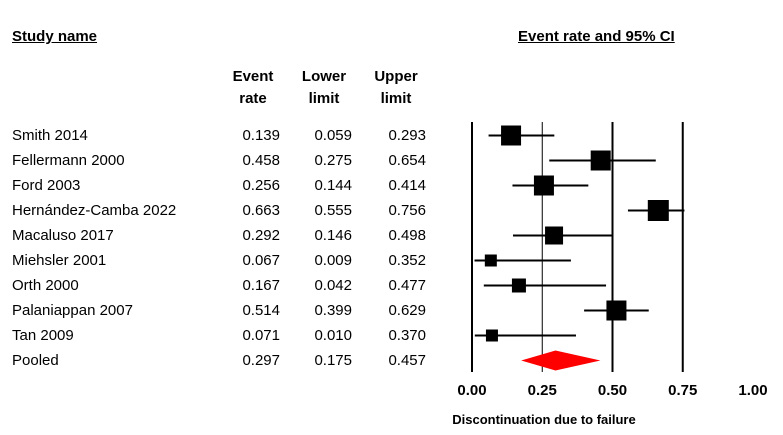  I want to click on study-name-cell: Hernández-Camba 2022, so click(94, 210).